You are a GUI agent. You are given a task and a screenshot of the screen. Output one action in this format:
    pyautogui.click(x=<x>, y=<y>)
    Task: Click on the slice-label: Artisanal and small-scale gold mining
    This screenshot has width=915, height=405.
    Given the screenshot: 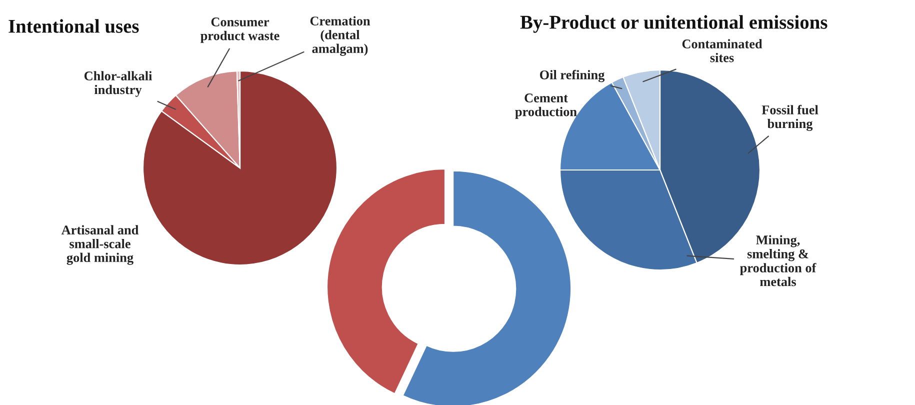 What is the action you would take?
    pyautogui.click(x=100, y=245)
    